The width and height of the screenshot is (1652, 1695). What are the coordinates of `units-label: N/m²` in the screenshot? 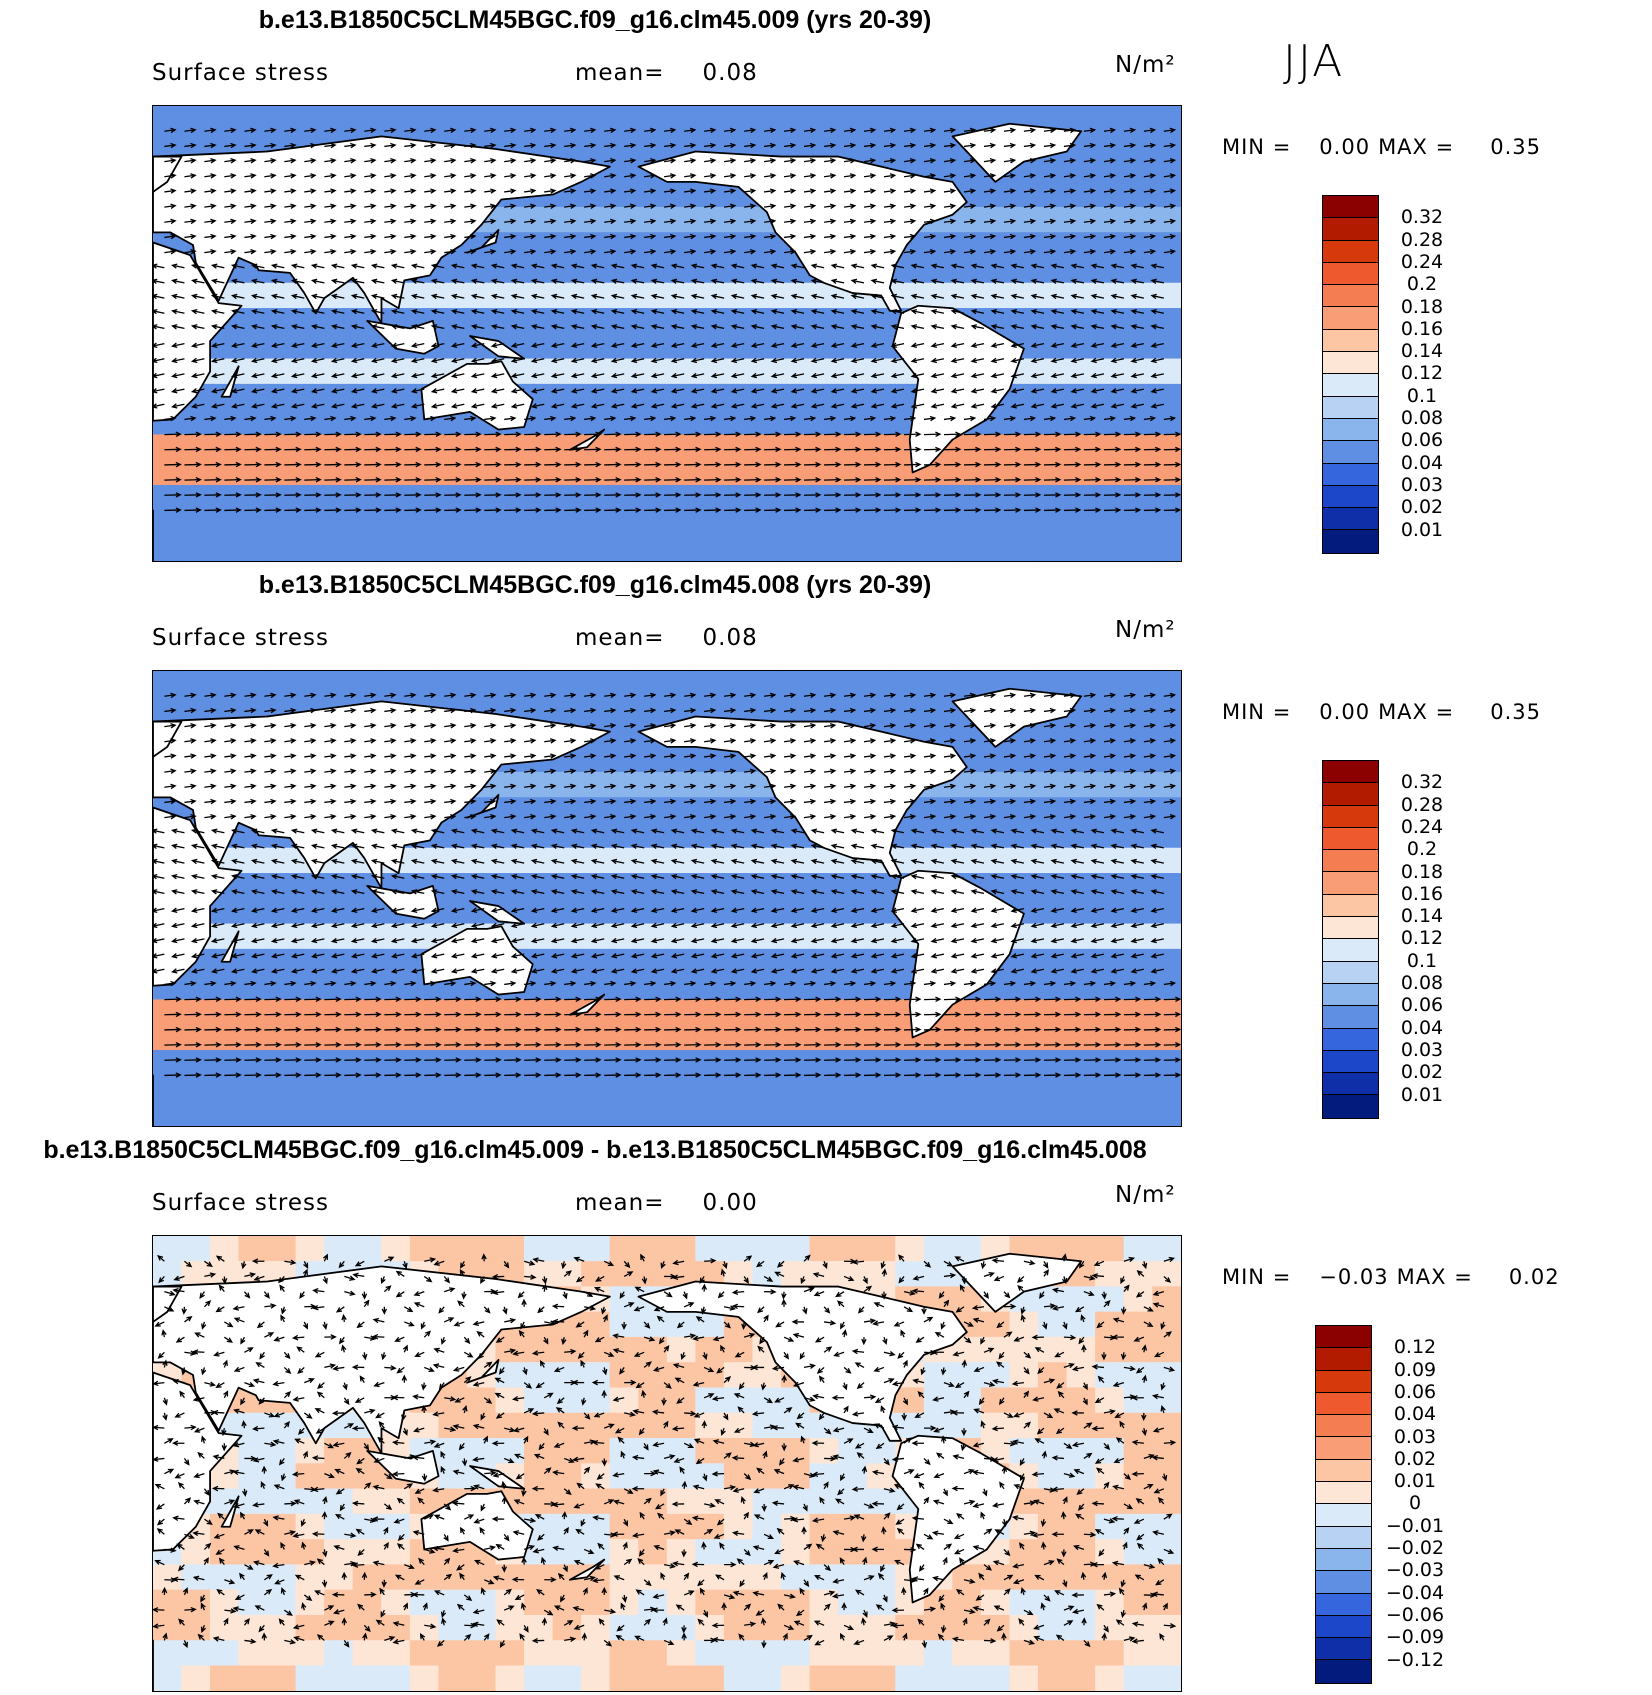 It's located at (1145, 630).